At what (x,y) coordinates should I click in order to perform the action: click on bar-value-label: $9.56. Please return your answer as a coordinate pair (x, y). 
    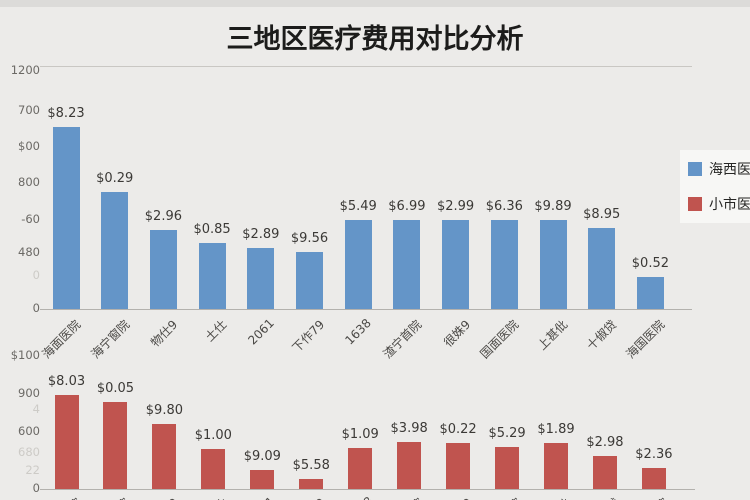
    Looking at the image, I should click on (309, 238).